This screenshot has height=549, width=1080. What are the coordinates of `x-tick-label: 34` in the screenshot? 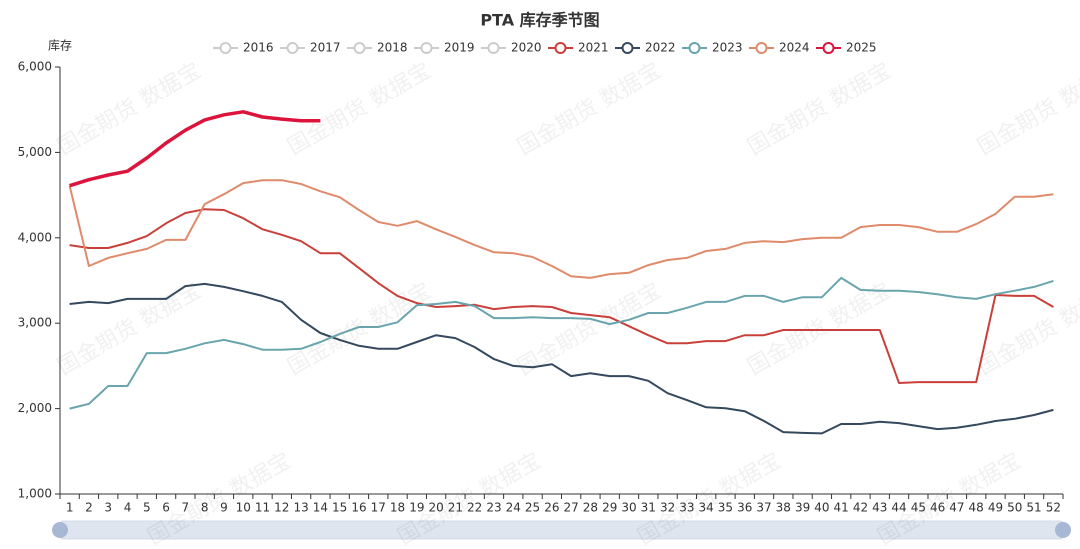 It's located at (706, 508).